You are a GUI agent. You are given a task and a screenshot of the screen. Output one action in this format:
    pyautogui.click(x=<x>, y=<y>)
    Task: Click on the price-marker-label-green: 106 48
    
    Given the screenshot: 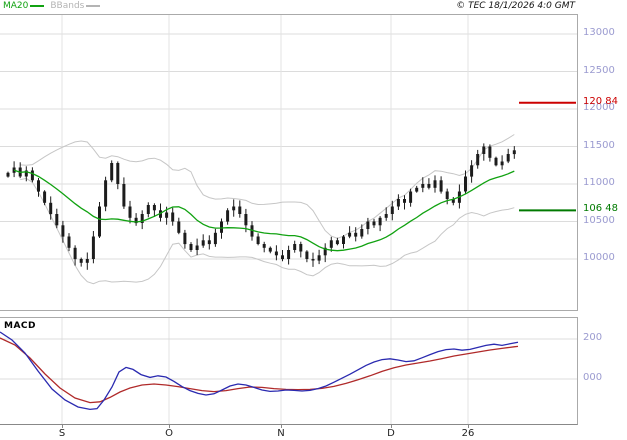 What is the action you would take?
    pyautogui.click(x=600, y=208)
    